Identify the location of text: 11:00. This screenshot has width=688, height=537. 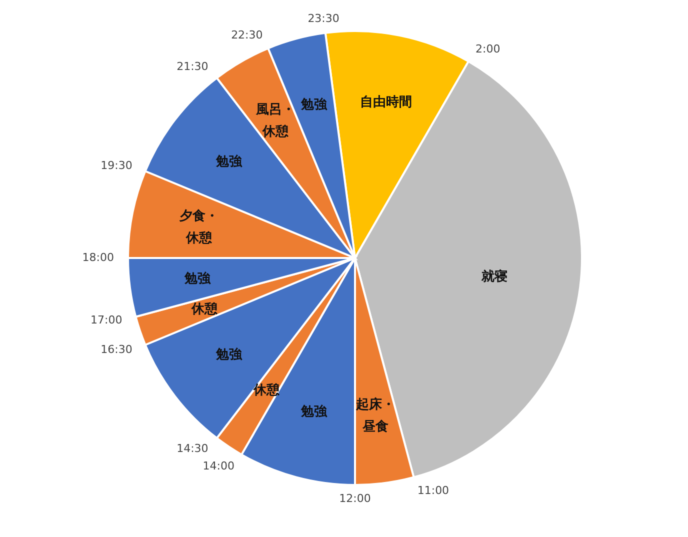
(433, 490).